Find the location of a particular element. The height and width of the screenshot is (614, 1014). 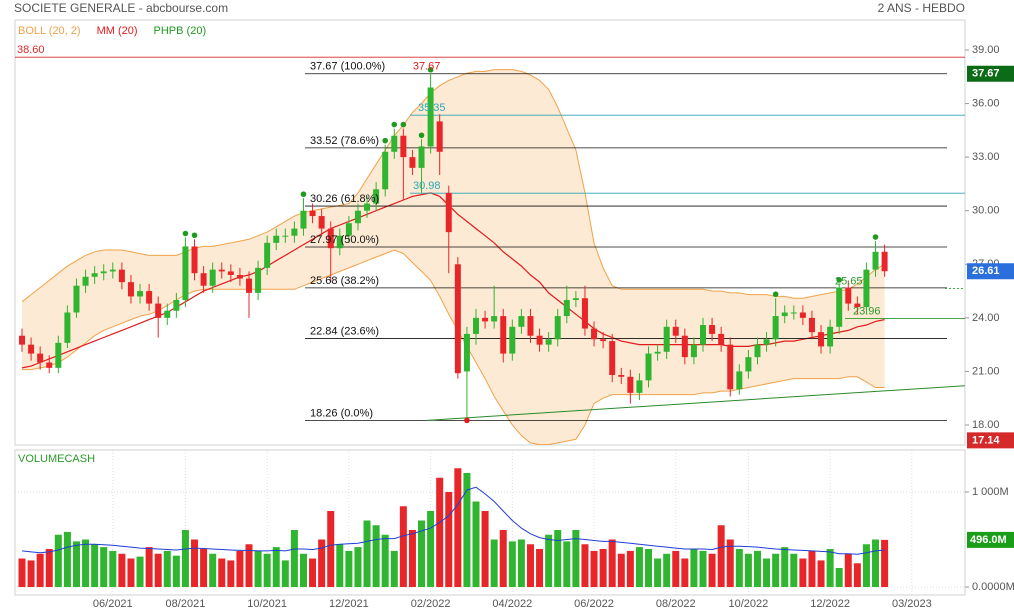

level-label: 30.98 is located at coordinates (427, 186).